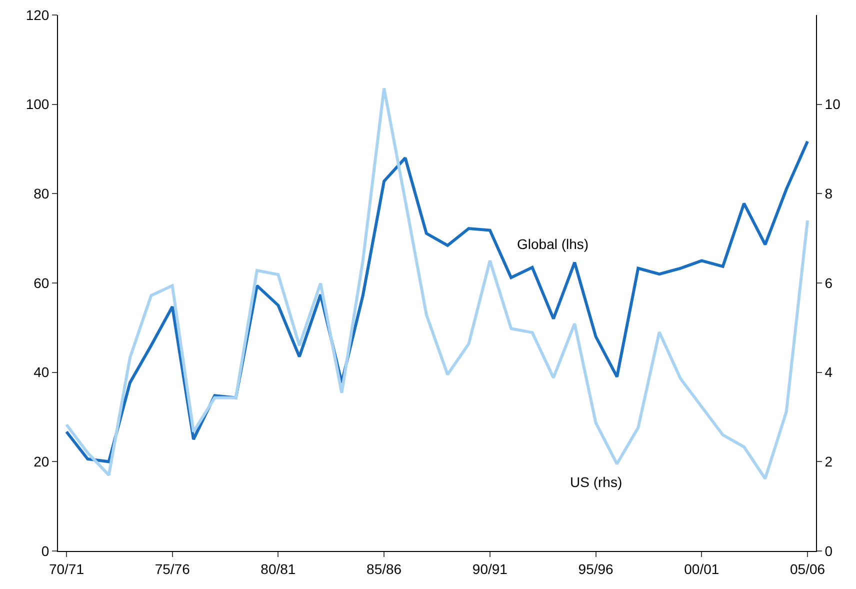 The width and height of the screenshot is (856, 589). Describe the element at coordinates (832, 104) in the screenshot. I see `y2-tick-label: 10` at that location.